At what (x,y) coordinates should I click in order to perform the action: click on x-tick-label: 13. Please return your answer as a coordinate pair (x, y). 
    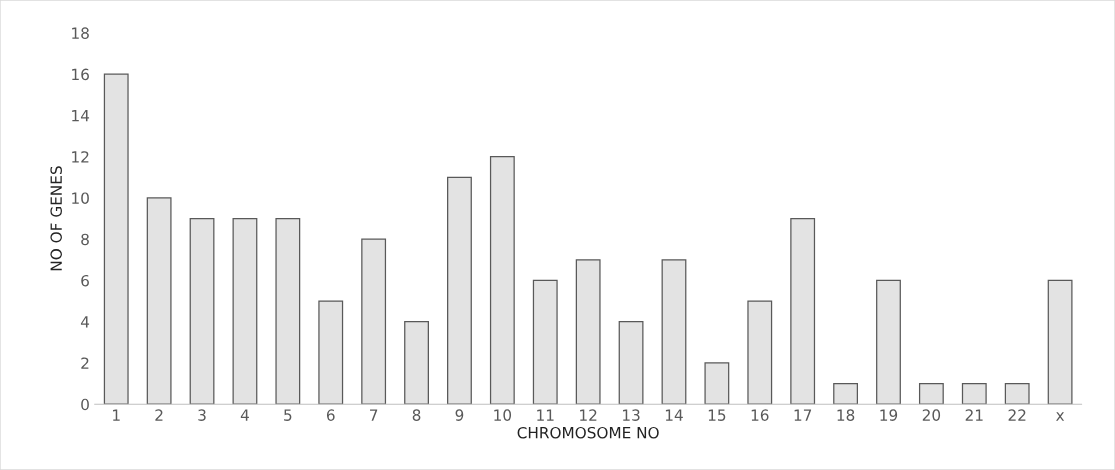
    Looking at the image, I should click on (631, 415).